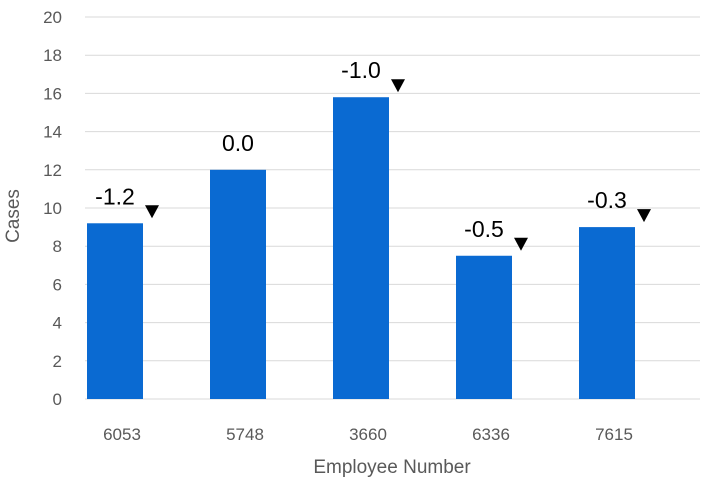  I want to click on data-label-6336: -0.5, so click(484, 229).